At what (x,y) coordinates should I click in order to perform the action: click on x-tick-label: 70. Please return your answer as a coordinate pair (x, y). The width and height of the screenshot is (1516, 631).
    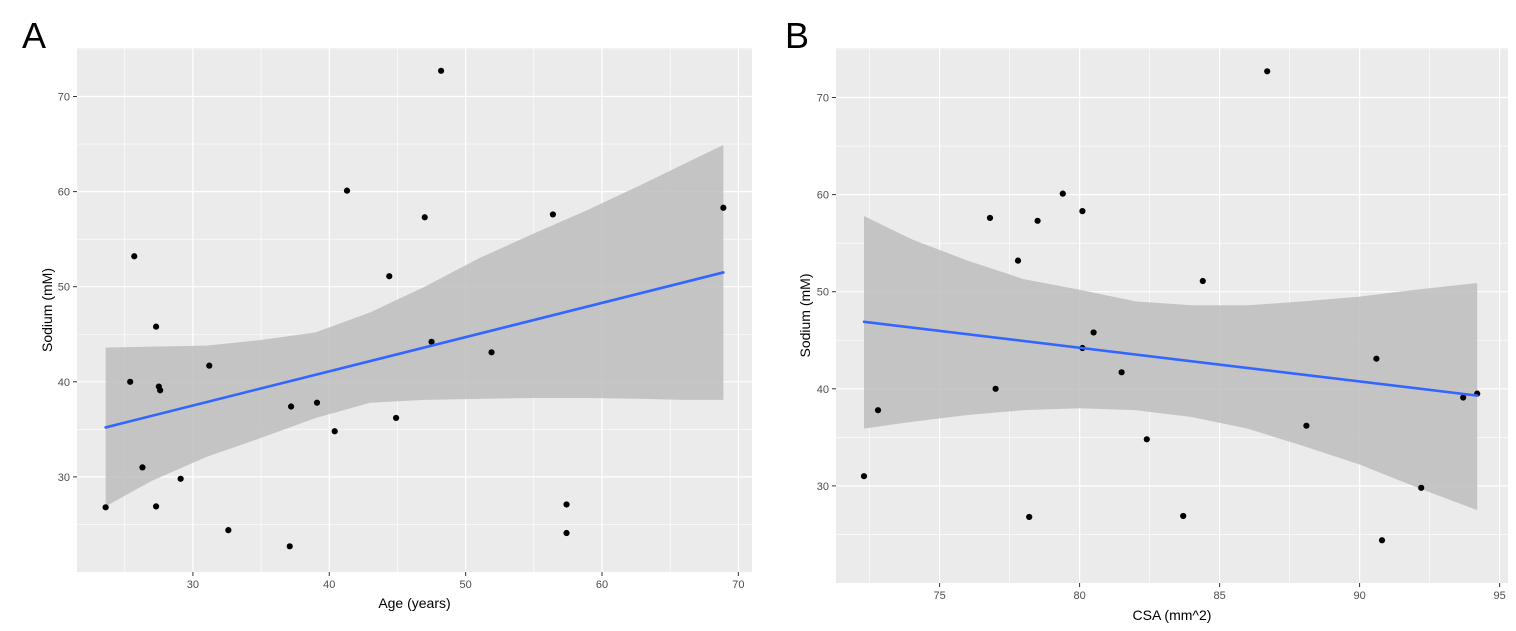
    Looking at the image, I should click on (738, 585).